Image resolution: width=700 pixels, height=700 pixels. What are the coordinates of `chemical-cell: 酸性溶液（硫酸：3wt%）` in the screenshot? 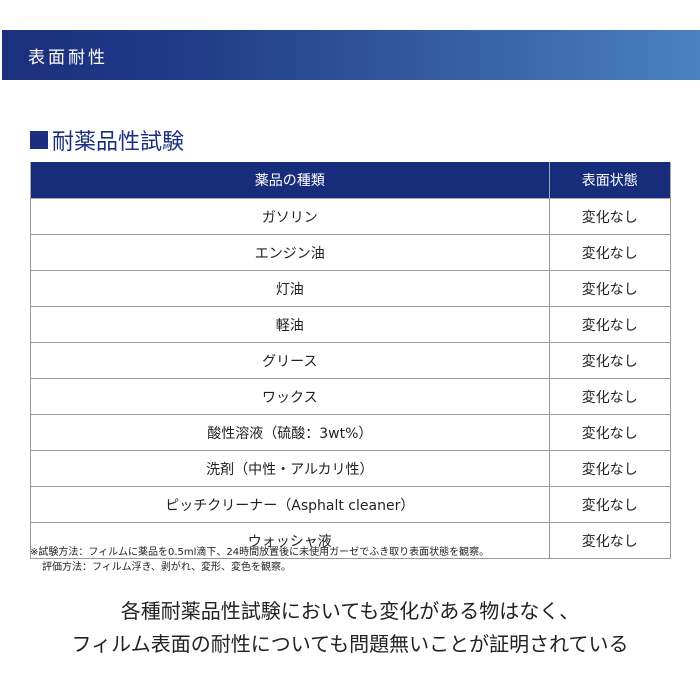 It's located at (290, 432).